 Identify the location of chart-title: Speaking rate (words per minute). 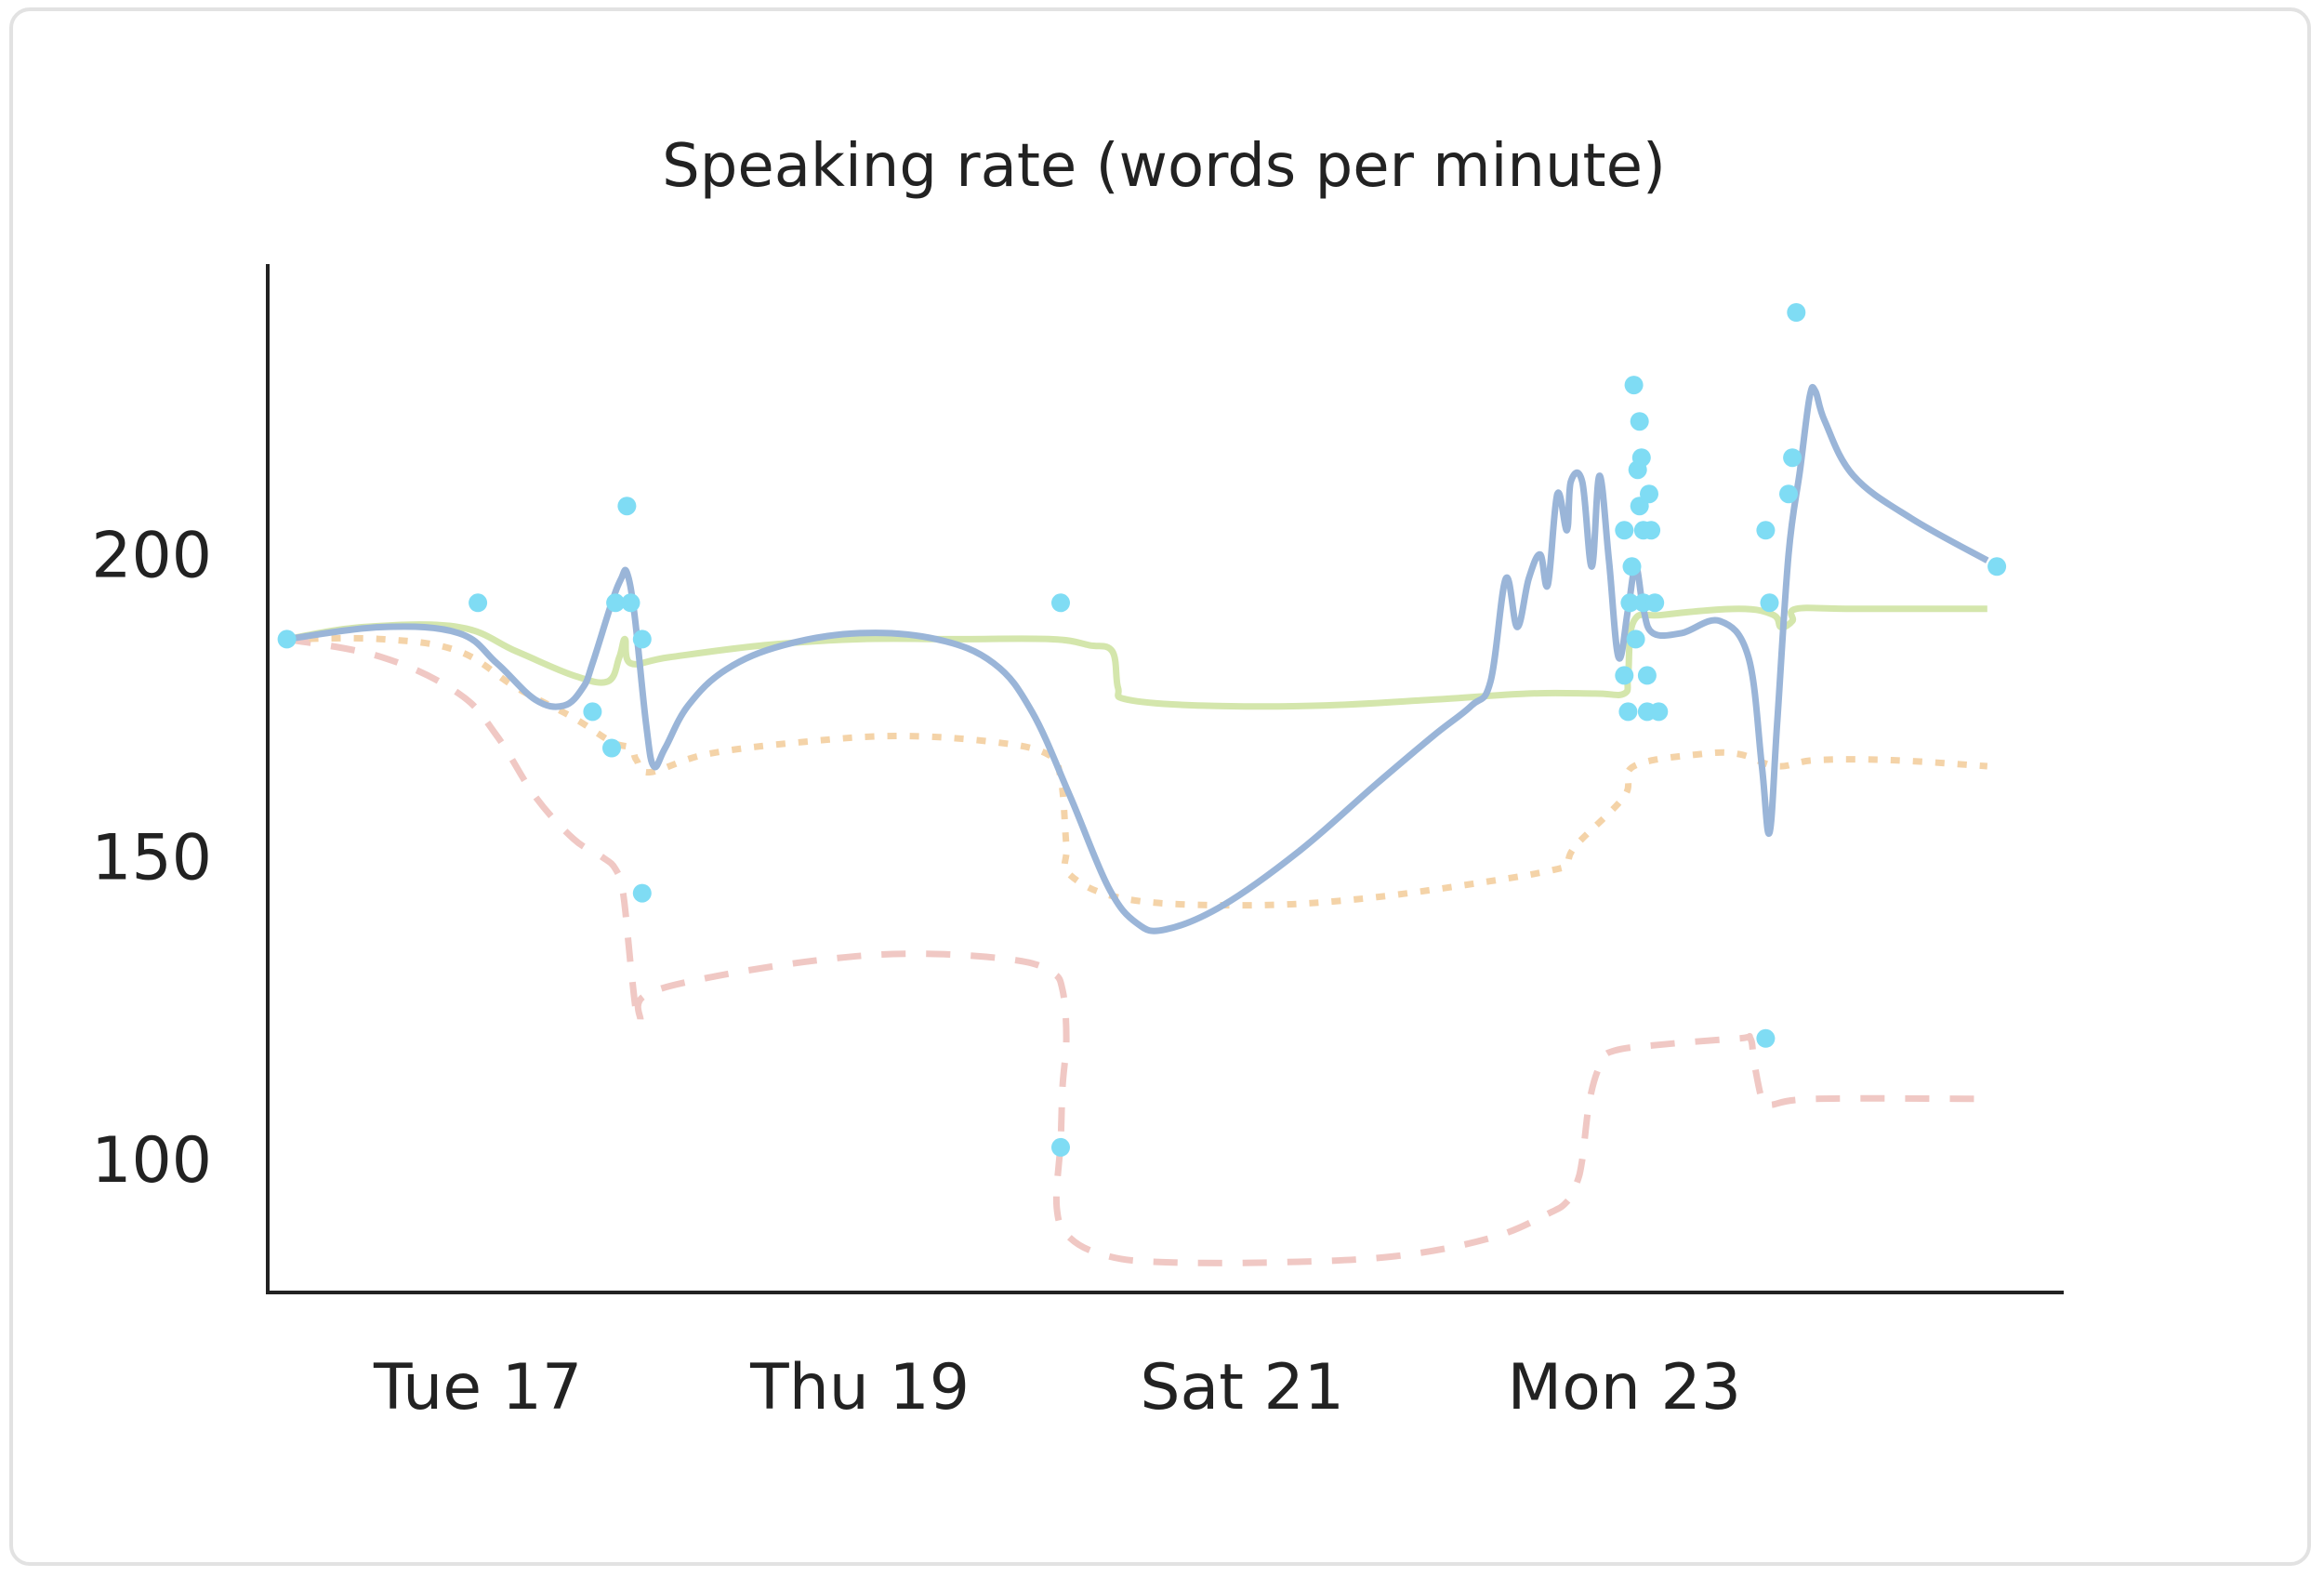
(1164, 166).